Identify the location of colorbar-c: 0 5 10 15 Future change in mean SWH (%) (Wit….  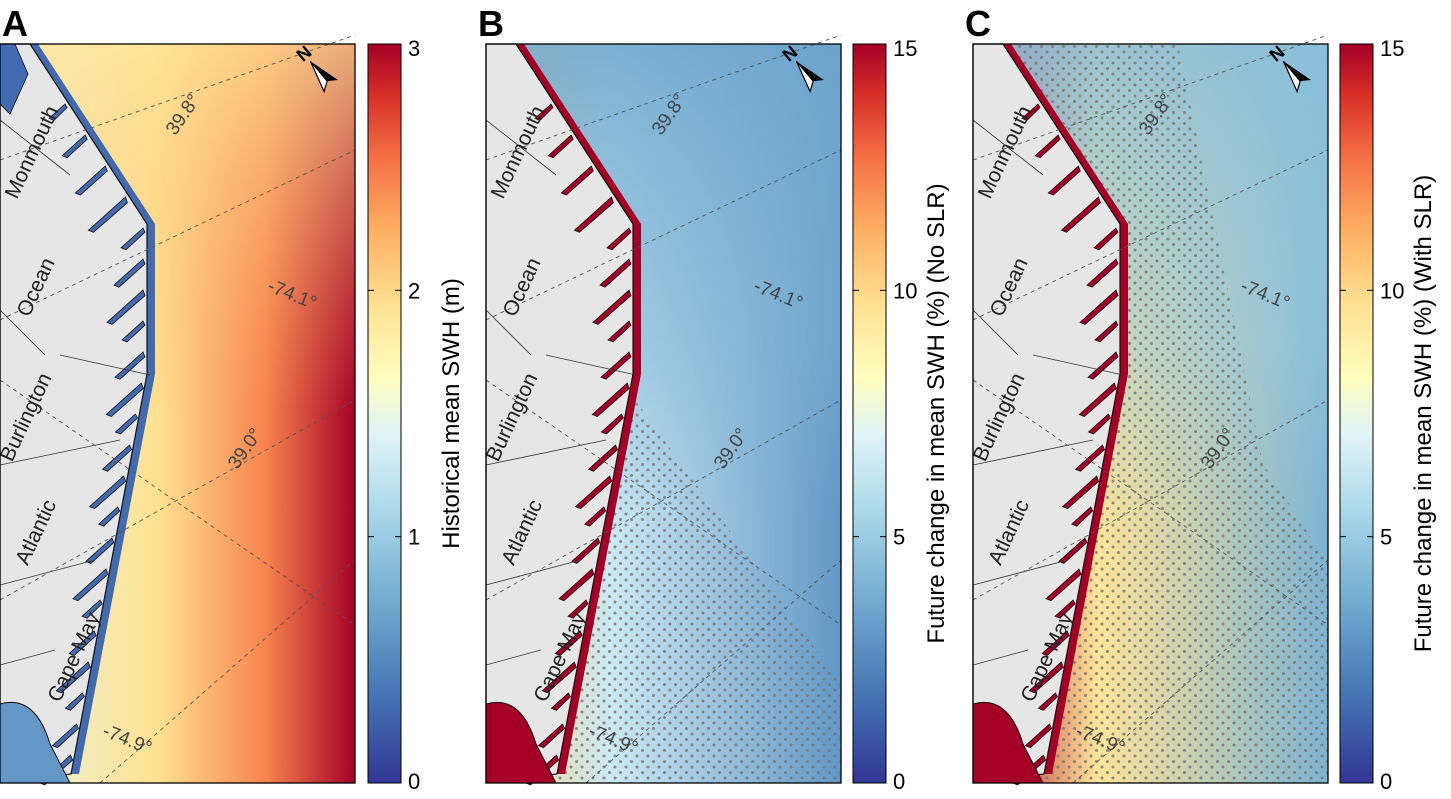
(1388, 415).